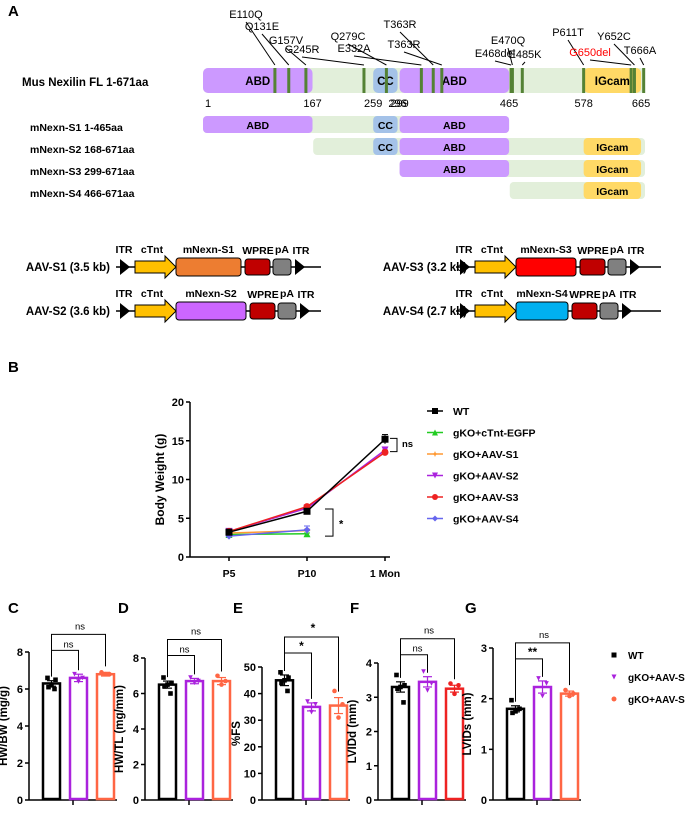 The image size is (685, 820). What do you see at coordinates (136, 659) in the screenshot?
I see `y-tick-label: 8` at bounding box center [136, 659].